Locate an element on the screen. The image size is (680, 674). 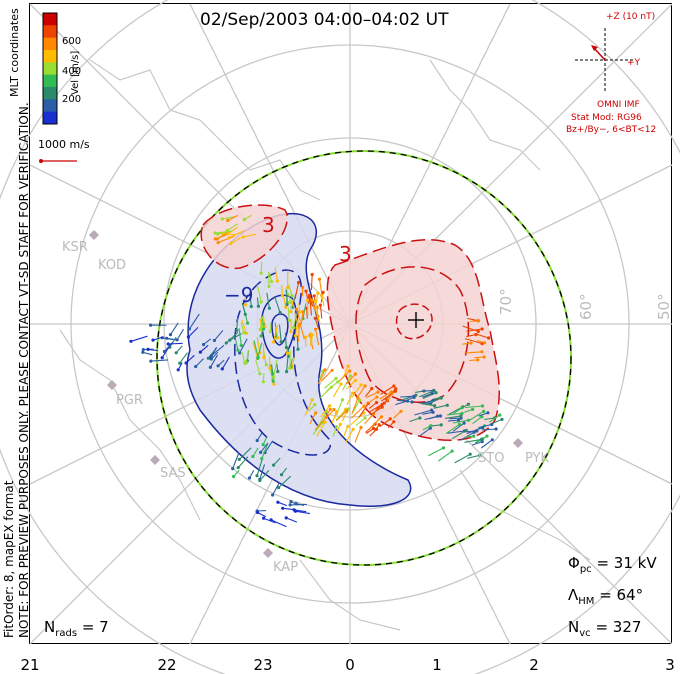
vector-origin is located at coordinates (143, 350).